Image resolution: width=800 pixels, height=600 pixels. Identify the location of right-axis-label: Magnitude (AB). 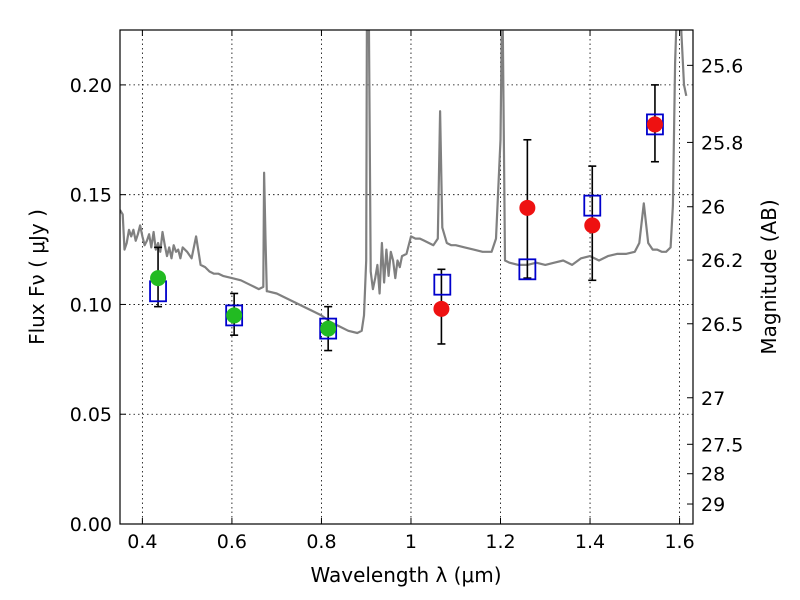
(769, 276).